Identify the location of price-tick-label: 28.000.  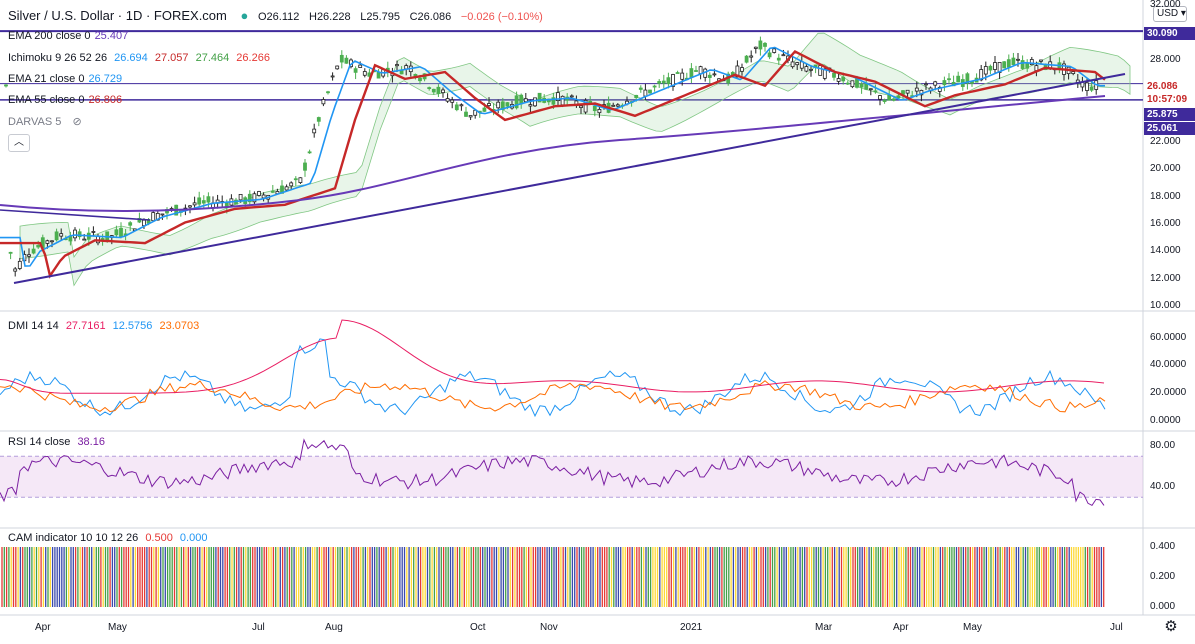
(1165, 59).